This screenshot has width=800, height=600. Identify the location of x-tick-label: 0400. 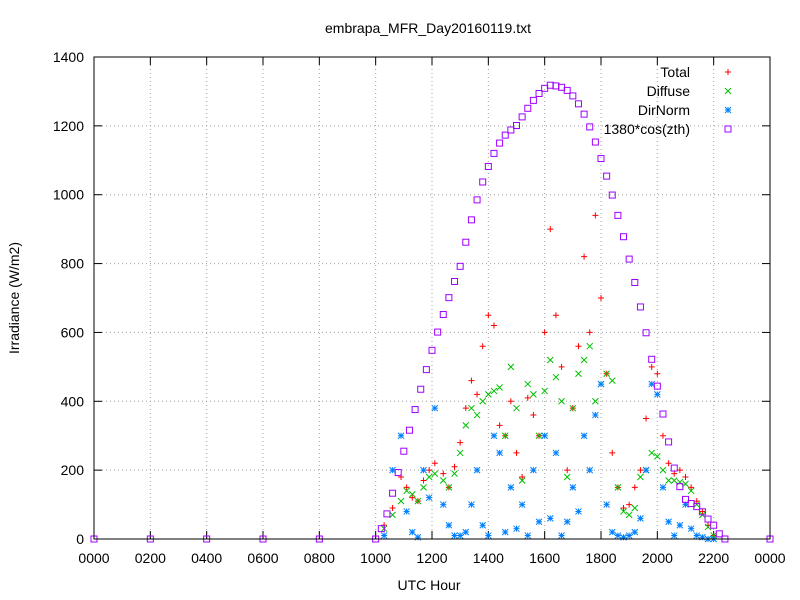
(206, 558).